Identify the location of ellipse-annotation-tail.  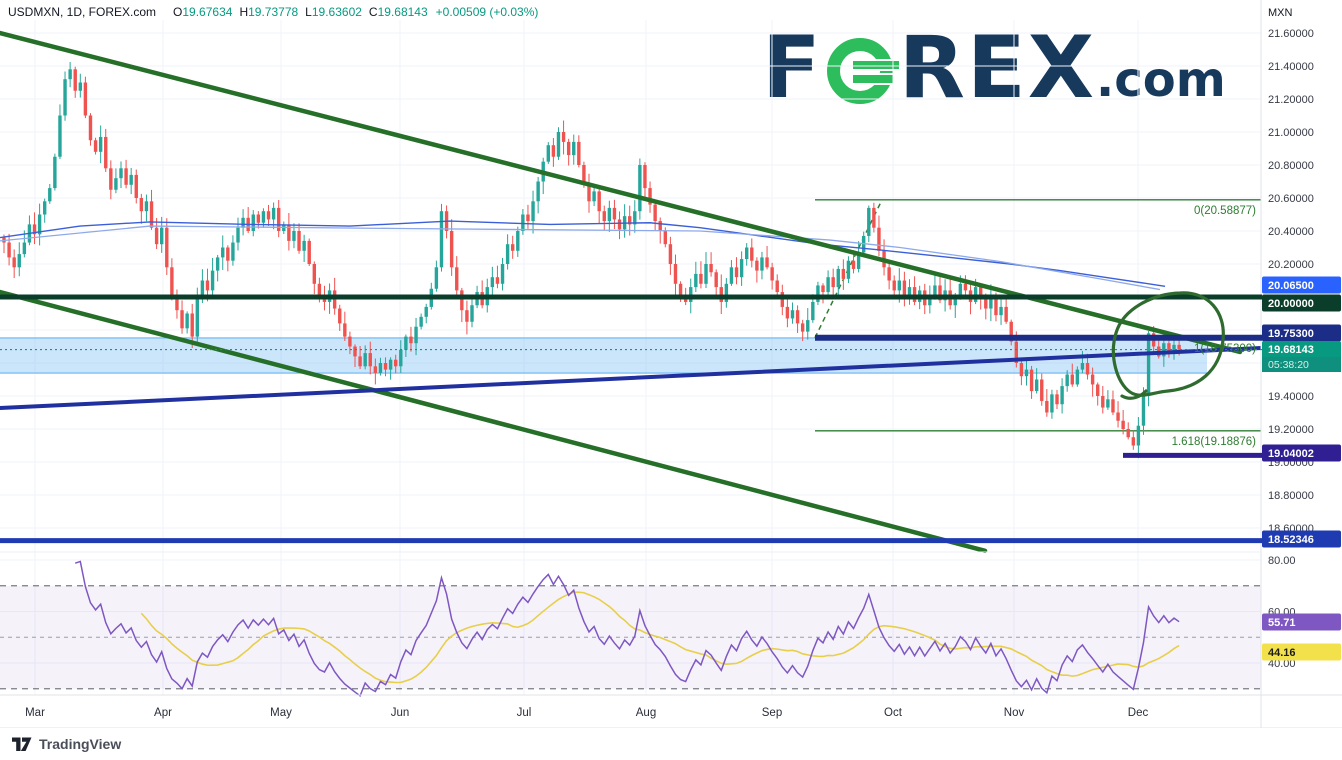
(1134, 394).